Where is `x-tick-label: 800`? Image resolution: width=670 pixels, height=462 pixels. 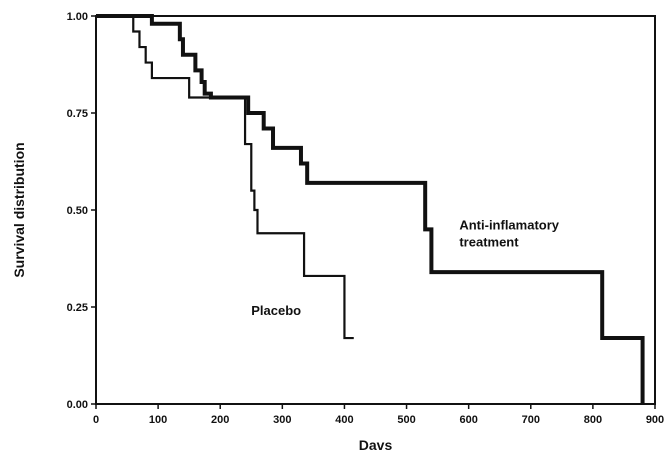
x-tick-label: 800 is located at coordinates (593, 420).